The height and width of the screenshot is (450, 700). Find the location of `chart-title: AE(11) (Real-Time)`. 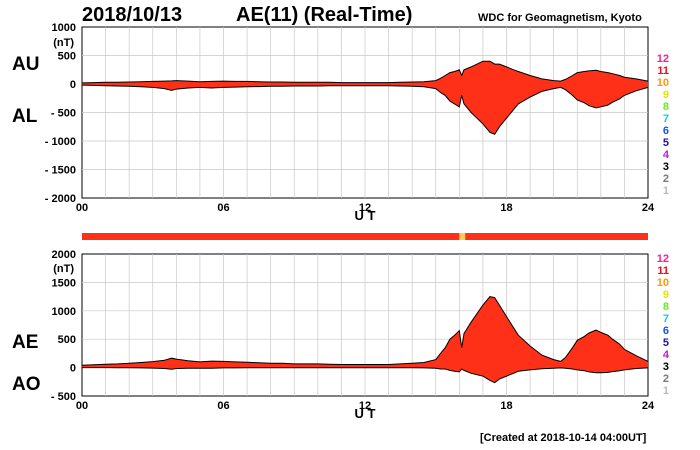

chart-title: AE(11) (Real-Time) is located at coordinates (324, 15).